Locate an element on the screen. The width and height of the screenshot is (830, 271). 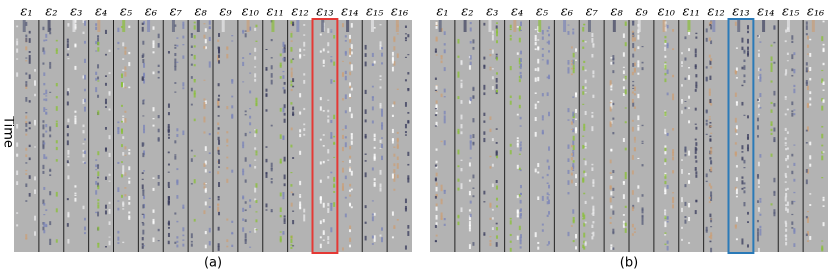
column-top-band is located at coordinates (149, 26).